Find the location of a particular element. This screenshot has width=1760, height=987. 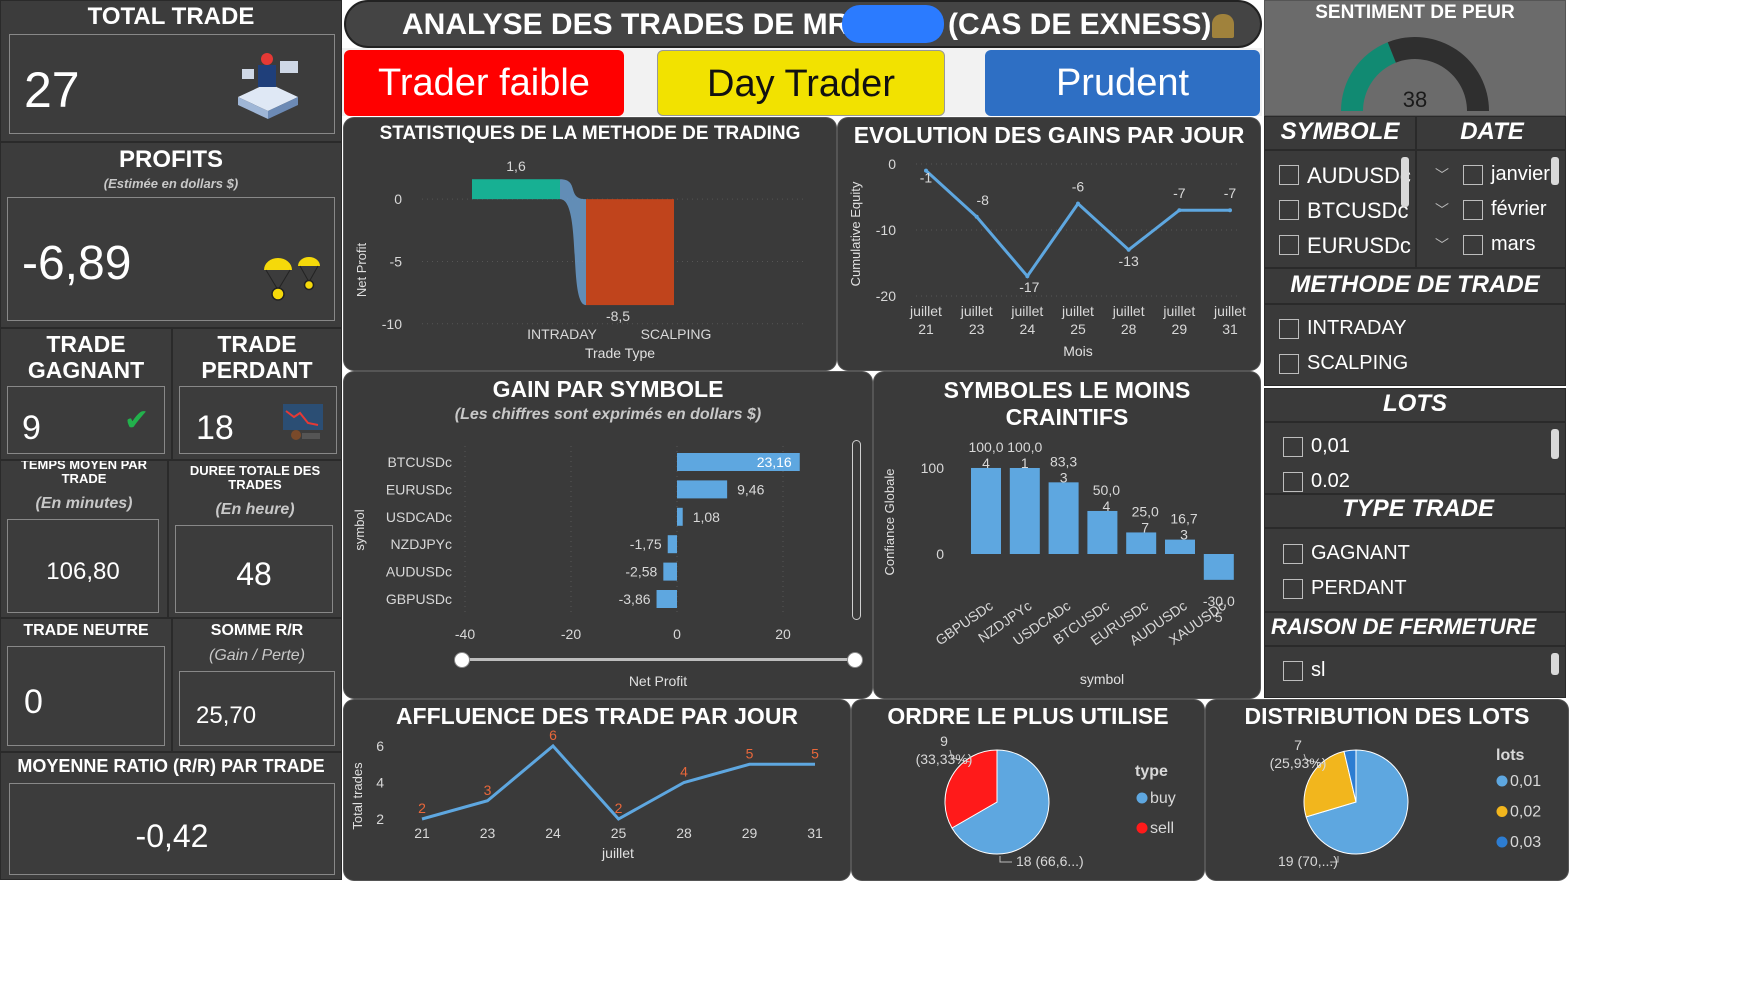

y-tick-label: GBPUSDc is located at coordinates (419, 599).